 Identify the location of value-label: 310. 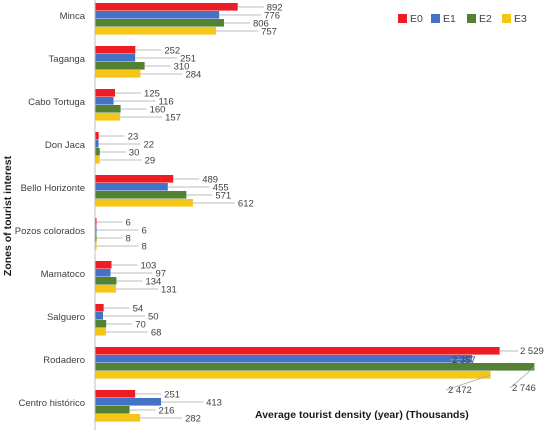
(182, 67).